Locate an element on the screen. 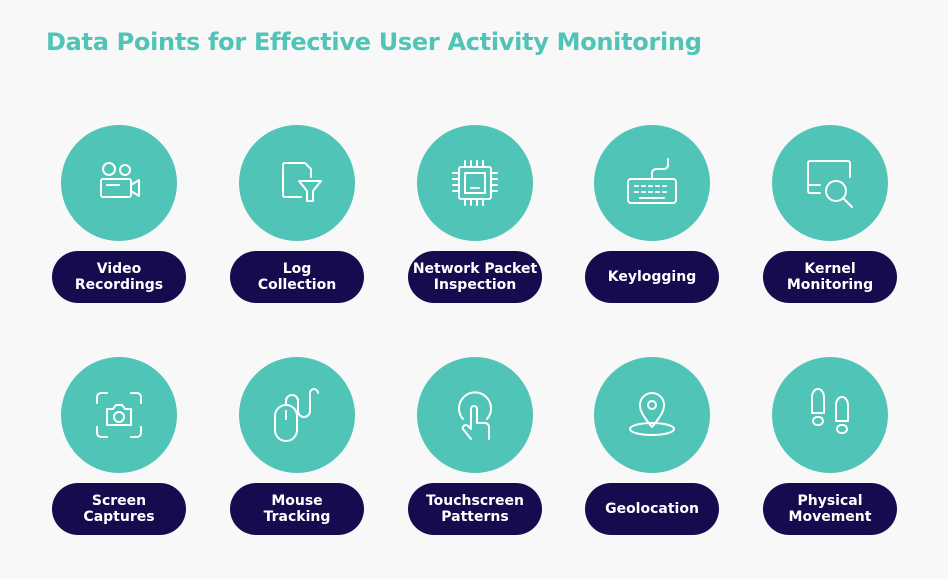 The image size is (948, 579). data-point-label: Geolocation is located at coordinates (652, 509).